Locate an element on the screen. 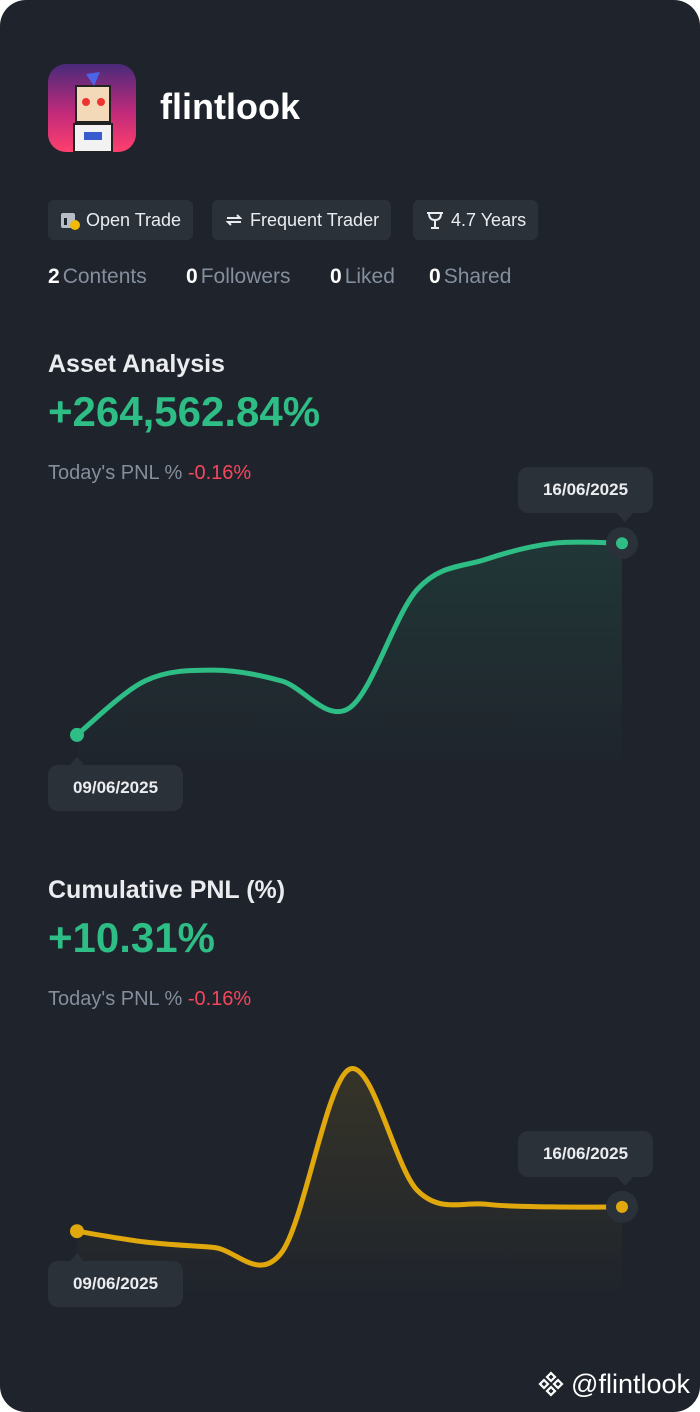 The width and height of the screenshot is (700, 1412). stat-label: Liked is located at coordinates (369, 276).